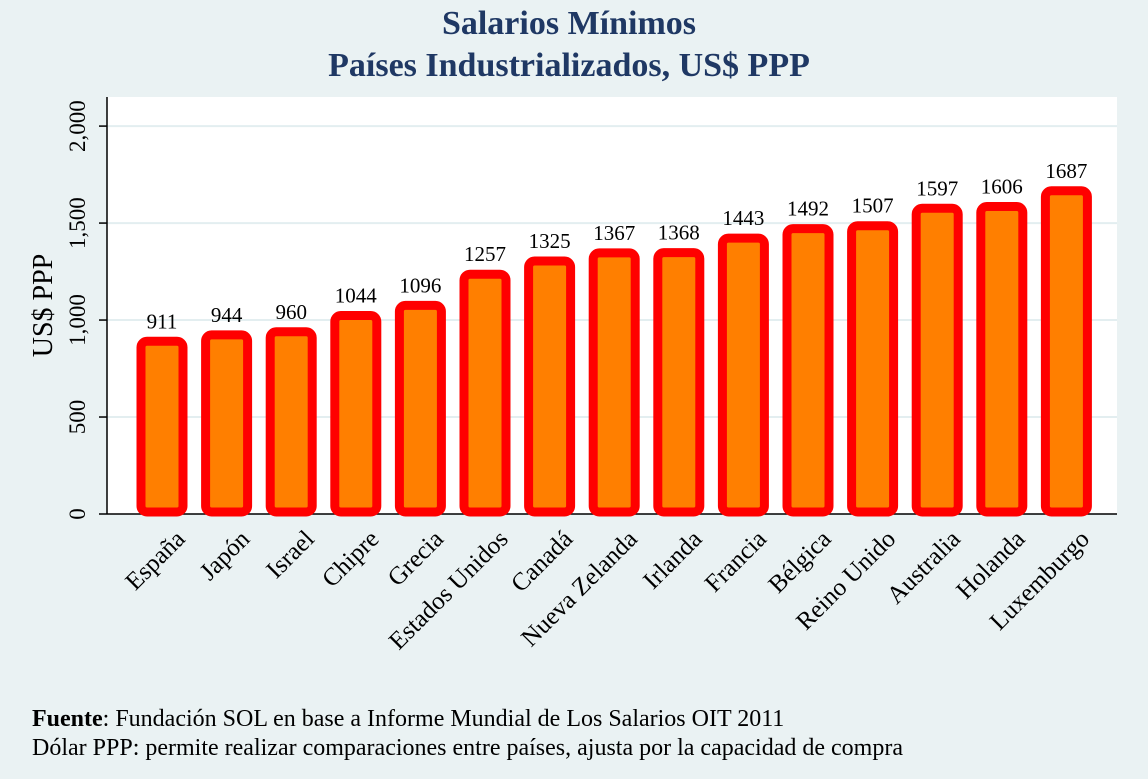 This screenshot has height=779, width=1148. I want to click on y-tick-label: 2,000, so click(77, 126).